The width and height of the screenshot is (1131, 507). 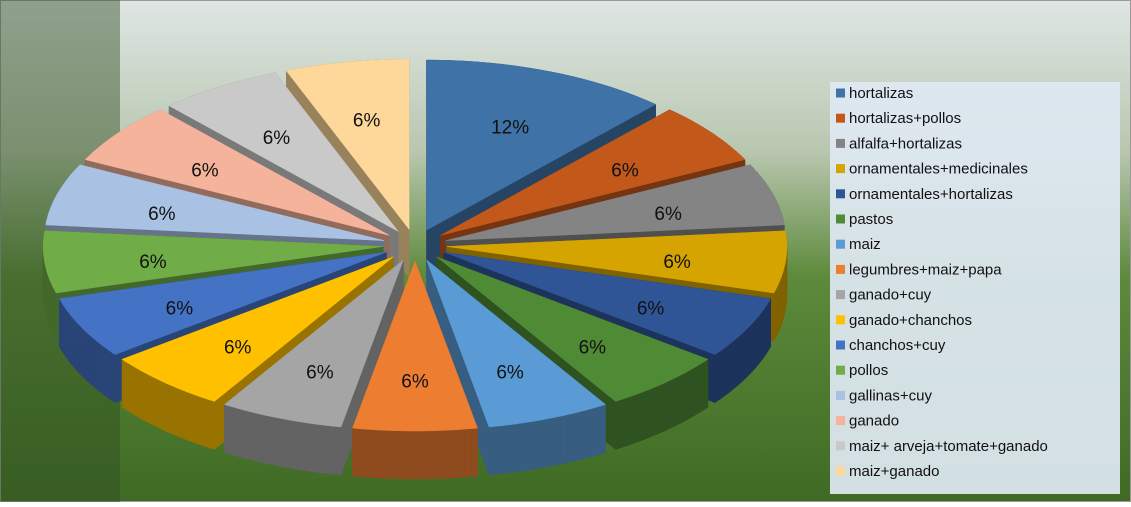 What do you see at coordinates (510, 127) in the screenshot?
I see `data-label: 12%` at bounding box center [510, 127].